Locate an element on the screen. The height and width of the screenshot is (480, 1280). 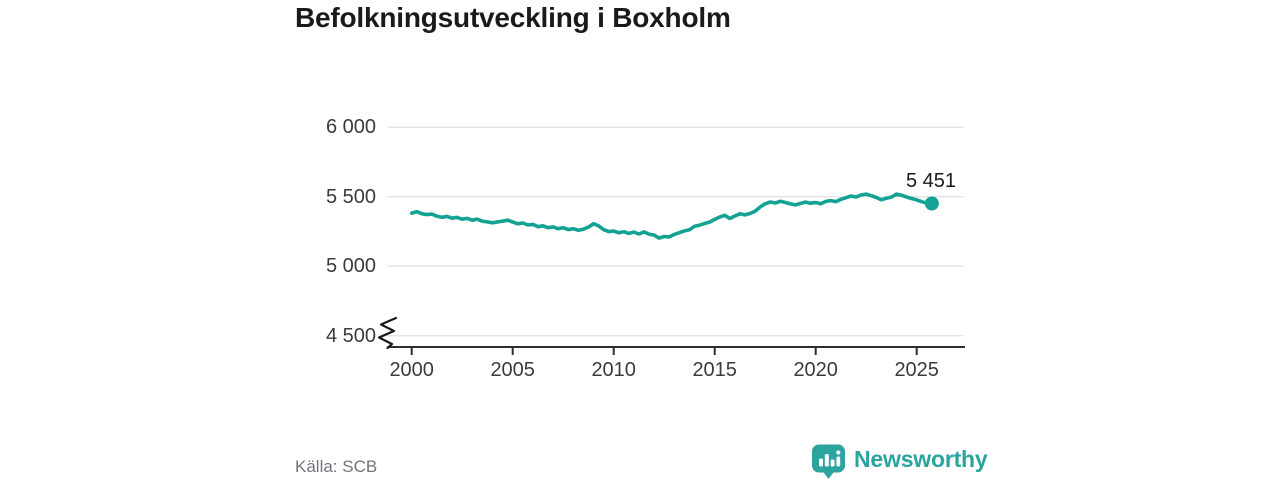
population-line-series is located at coordinates (671, 216).